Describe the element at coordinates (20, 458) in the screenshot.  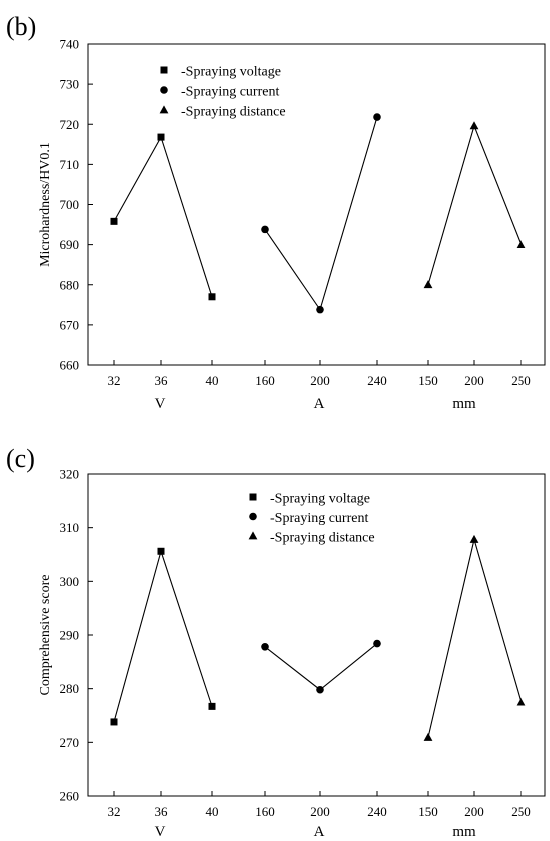
I see `panel-label: (c)` at that location.